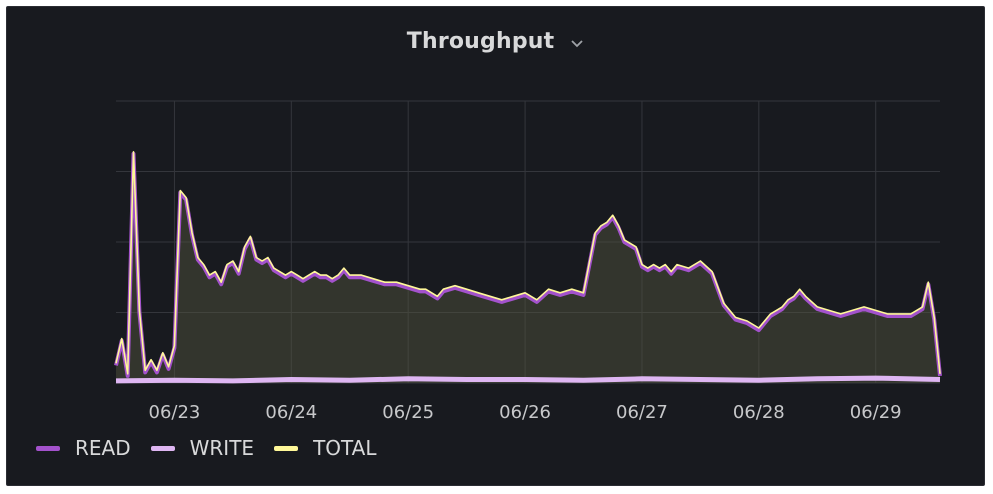  I want to click on chevron-down-icon, so click(577, 42).